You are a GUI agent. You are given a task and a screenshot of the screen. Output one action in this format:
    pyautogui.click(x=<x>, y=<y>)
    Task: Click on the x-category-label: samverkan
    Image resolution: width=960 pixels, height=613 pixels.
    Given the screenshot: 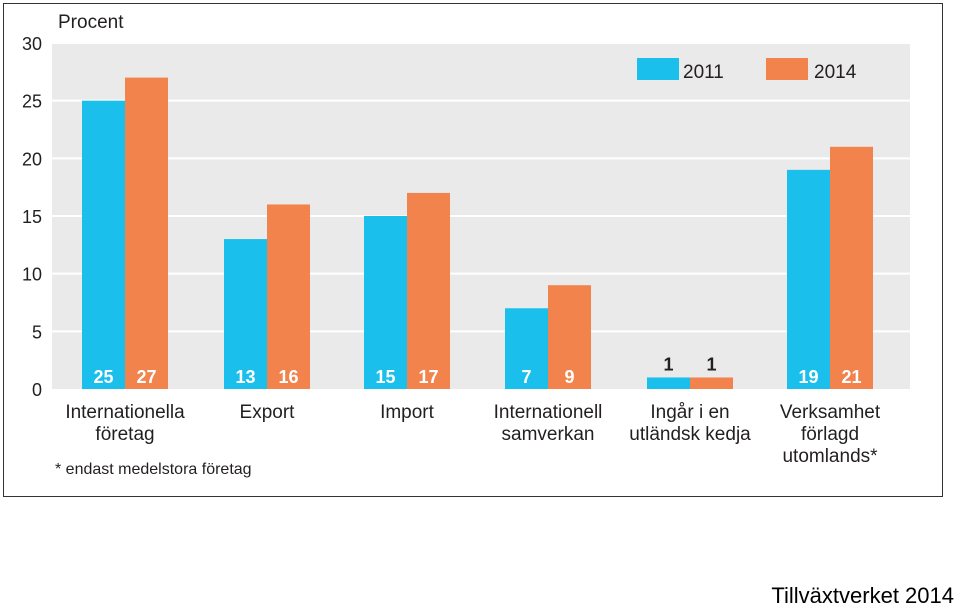 What is the action you would take?
    pyautogui.click(x=548, y=434)
    